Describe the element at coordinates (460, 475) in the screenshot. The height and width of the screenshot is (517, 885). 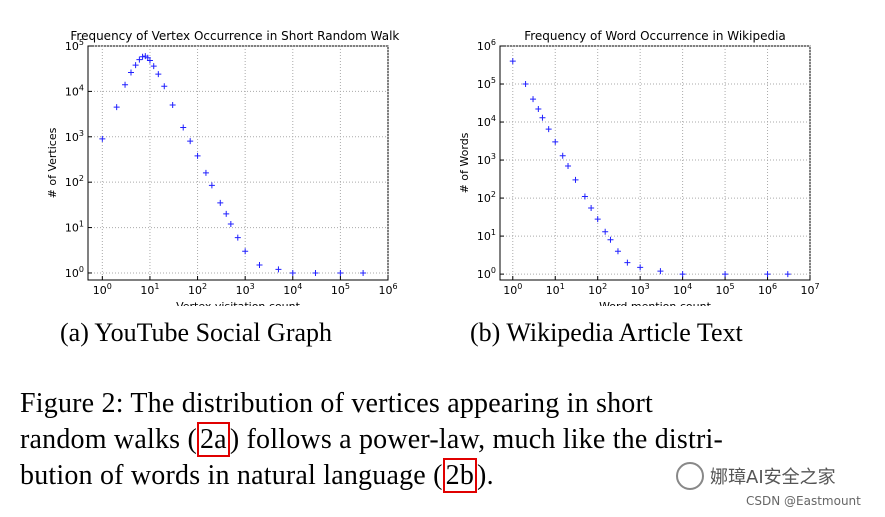
I see `ref-2b-link: 2b` at that location.